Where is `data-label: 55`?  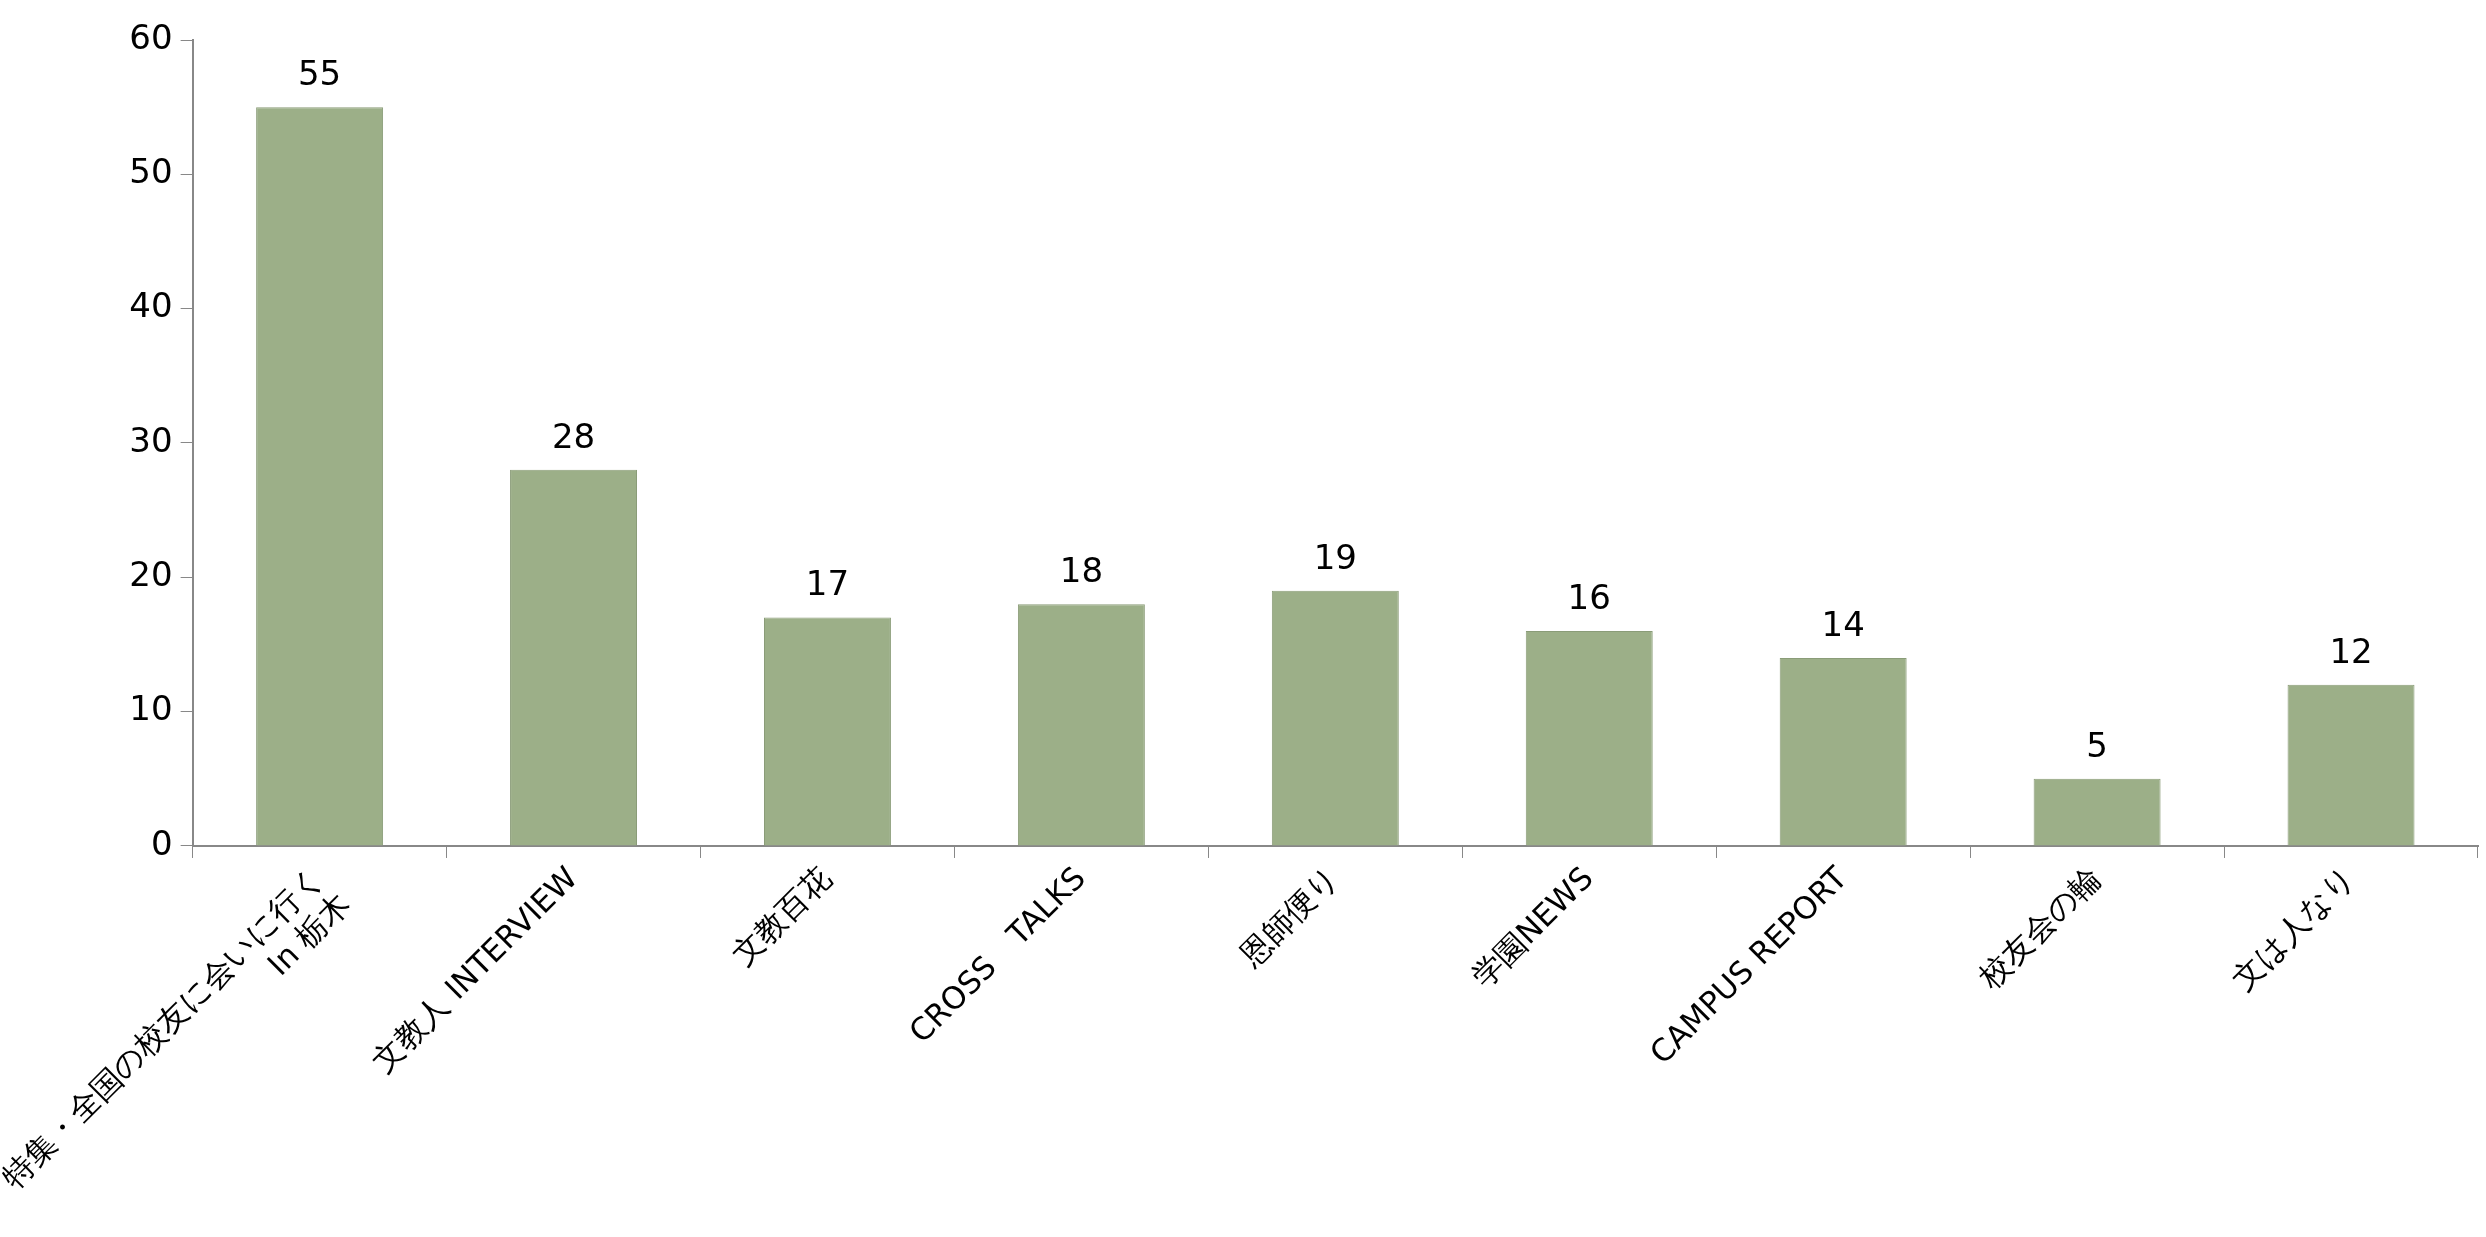 data-label: 55 is located at coordinates (319, 72).